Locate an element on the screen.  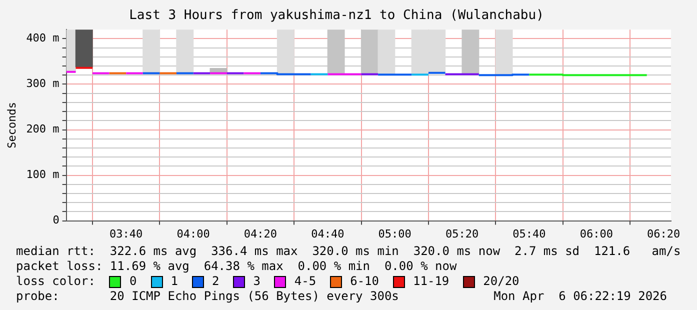
y-tick-label: 300 m is located at coordinates (43, 83).